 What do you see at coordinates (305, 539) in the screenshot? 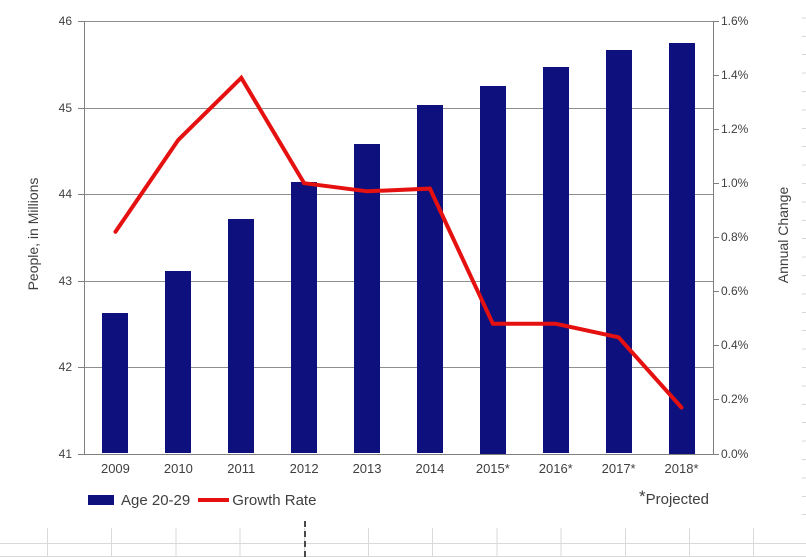
I see `page-break-dashed-line` at bounding box center [305, 539].